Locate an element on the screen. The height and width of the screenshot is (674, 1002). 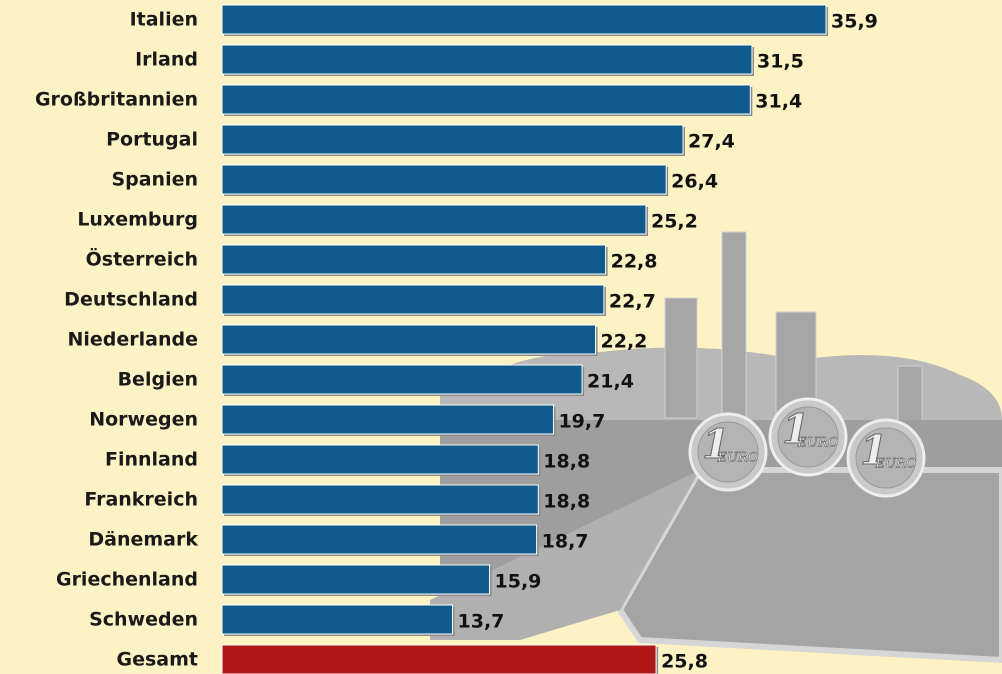
value-label: 26,4 is located at coordinates (694, 182).